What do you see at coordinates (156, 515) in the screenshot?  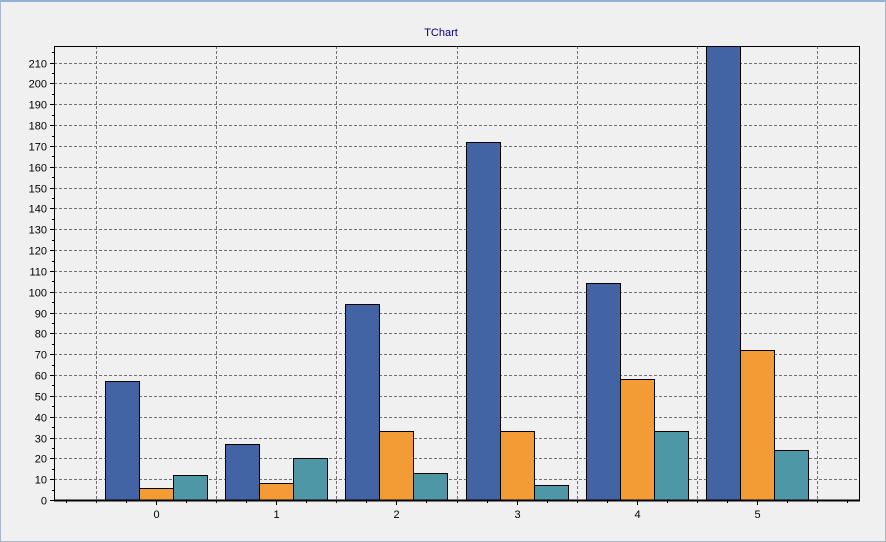 I see `x-tick-label: 0` at bounding box center [156, 515].